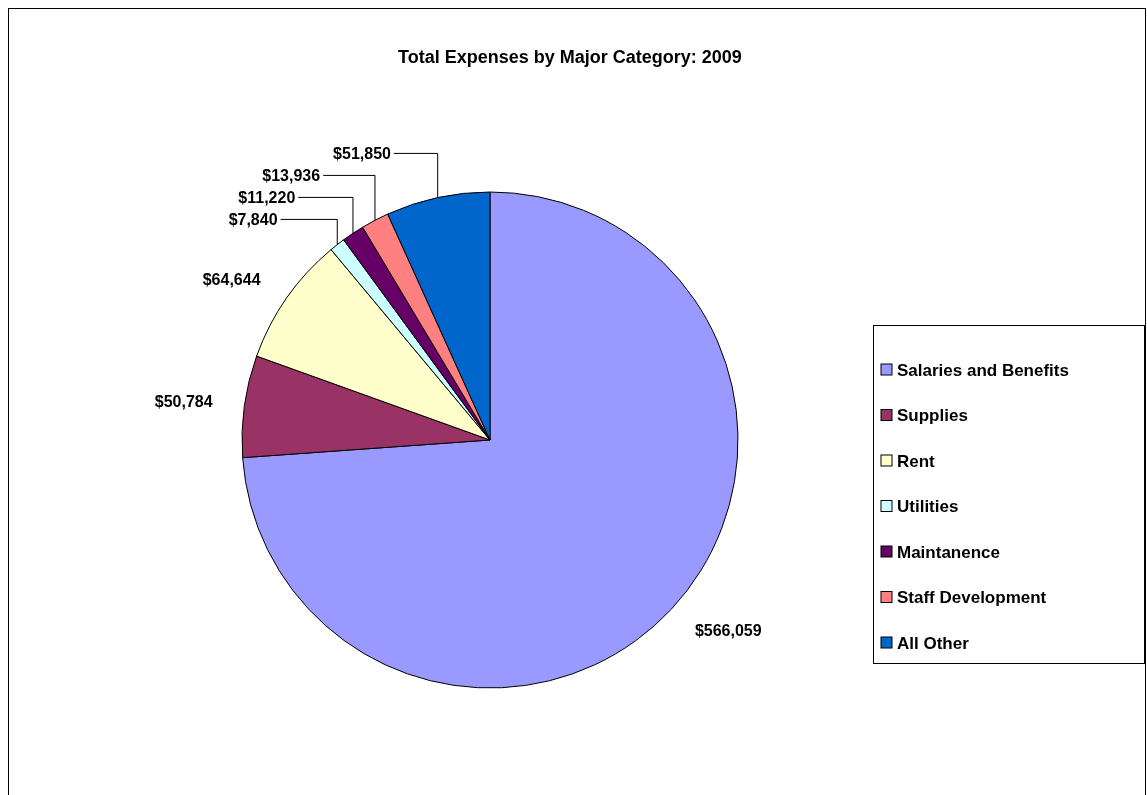 The height and width of the screenshot is (795, 1147). I want to click on data-label: $50,784, so click(183, 402).